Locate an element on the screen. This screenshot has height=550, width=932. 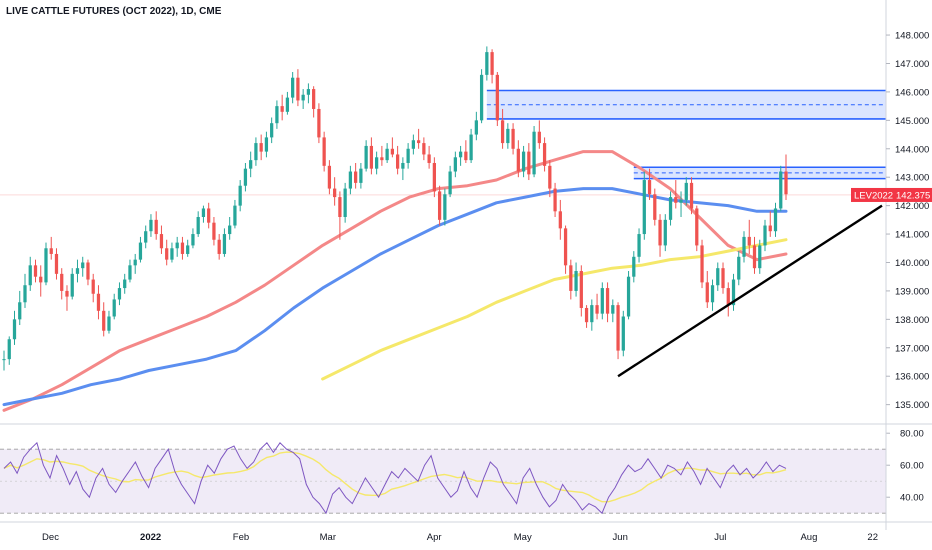
rsi-signal-line is located at coordinates (395, 477).